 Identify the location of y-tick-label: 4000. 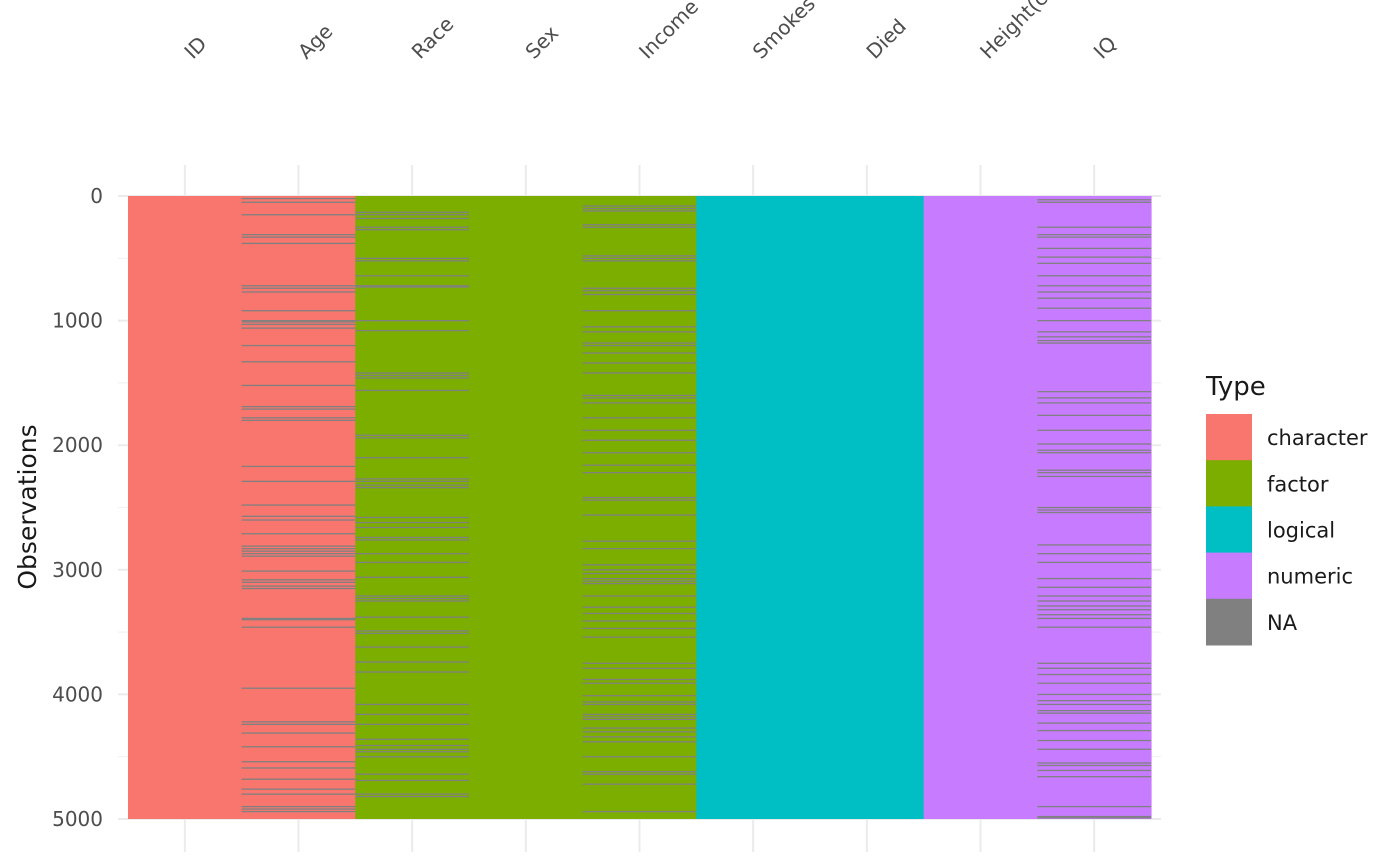
(77, 694).